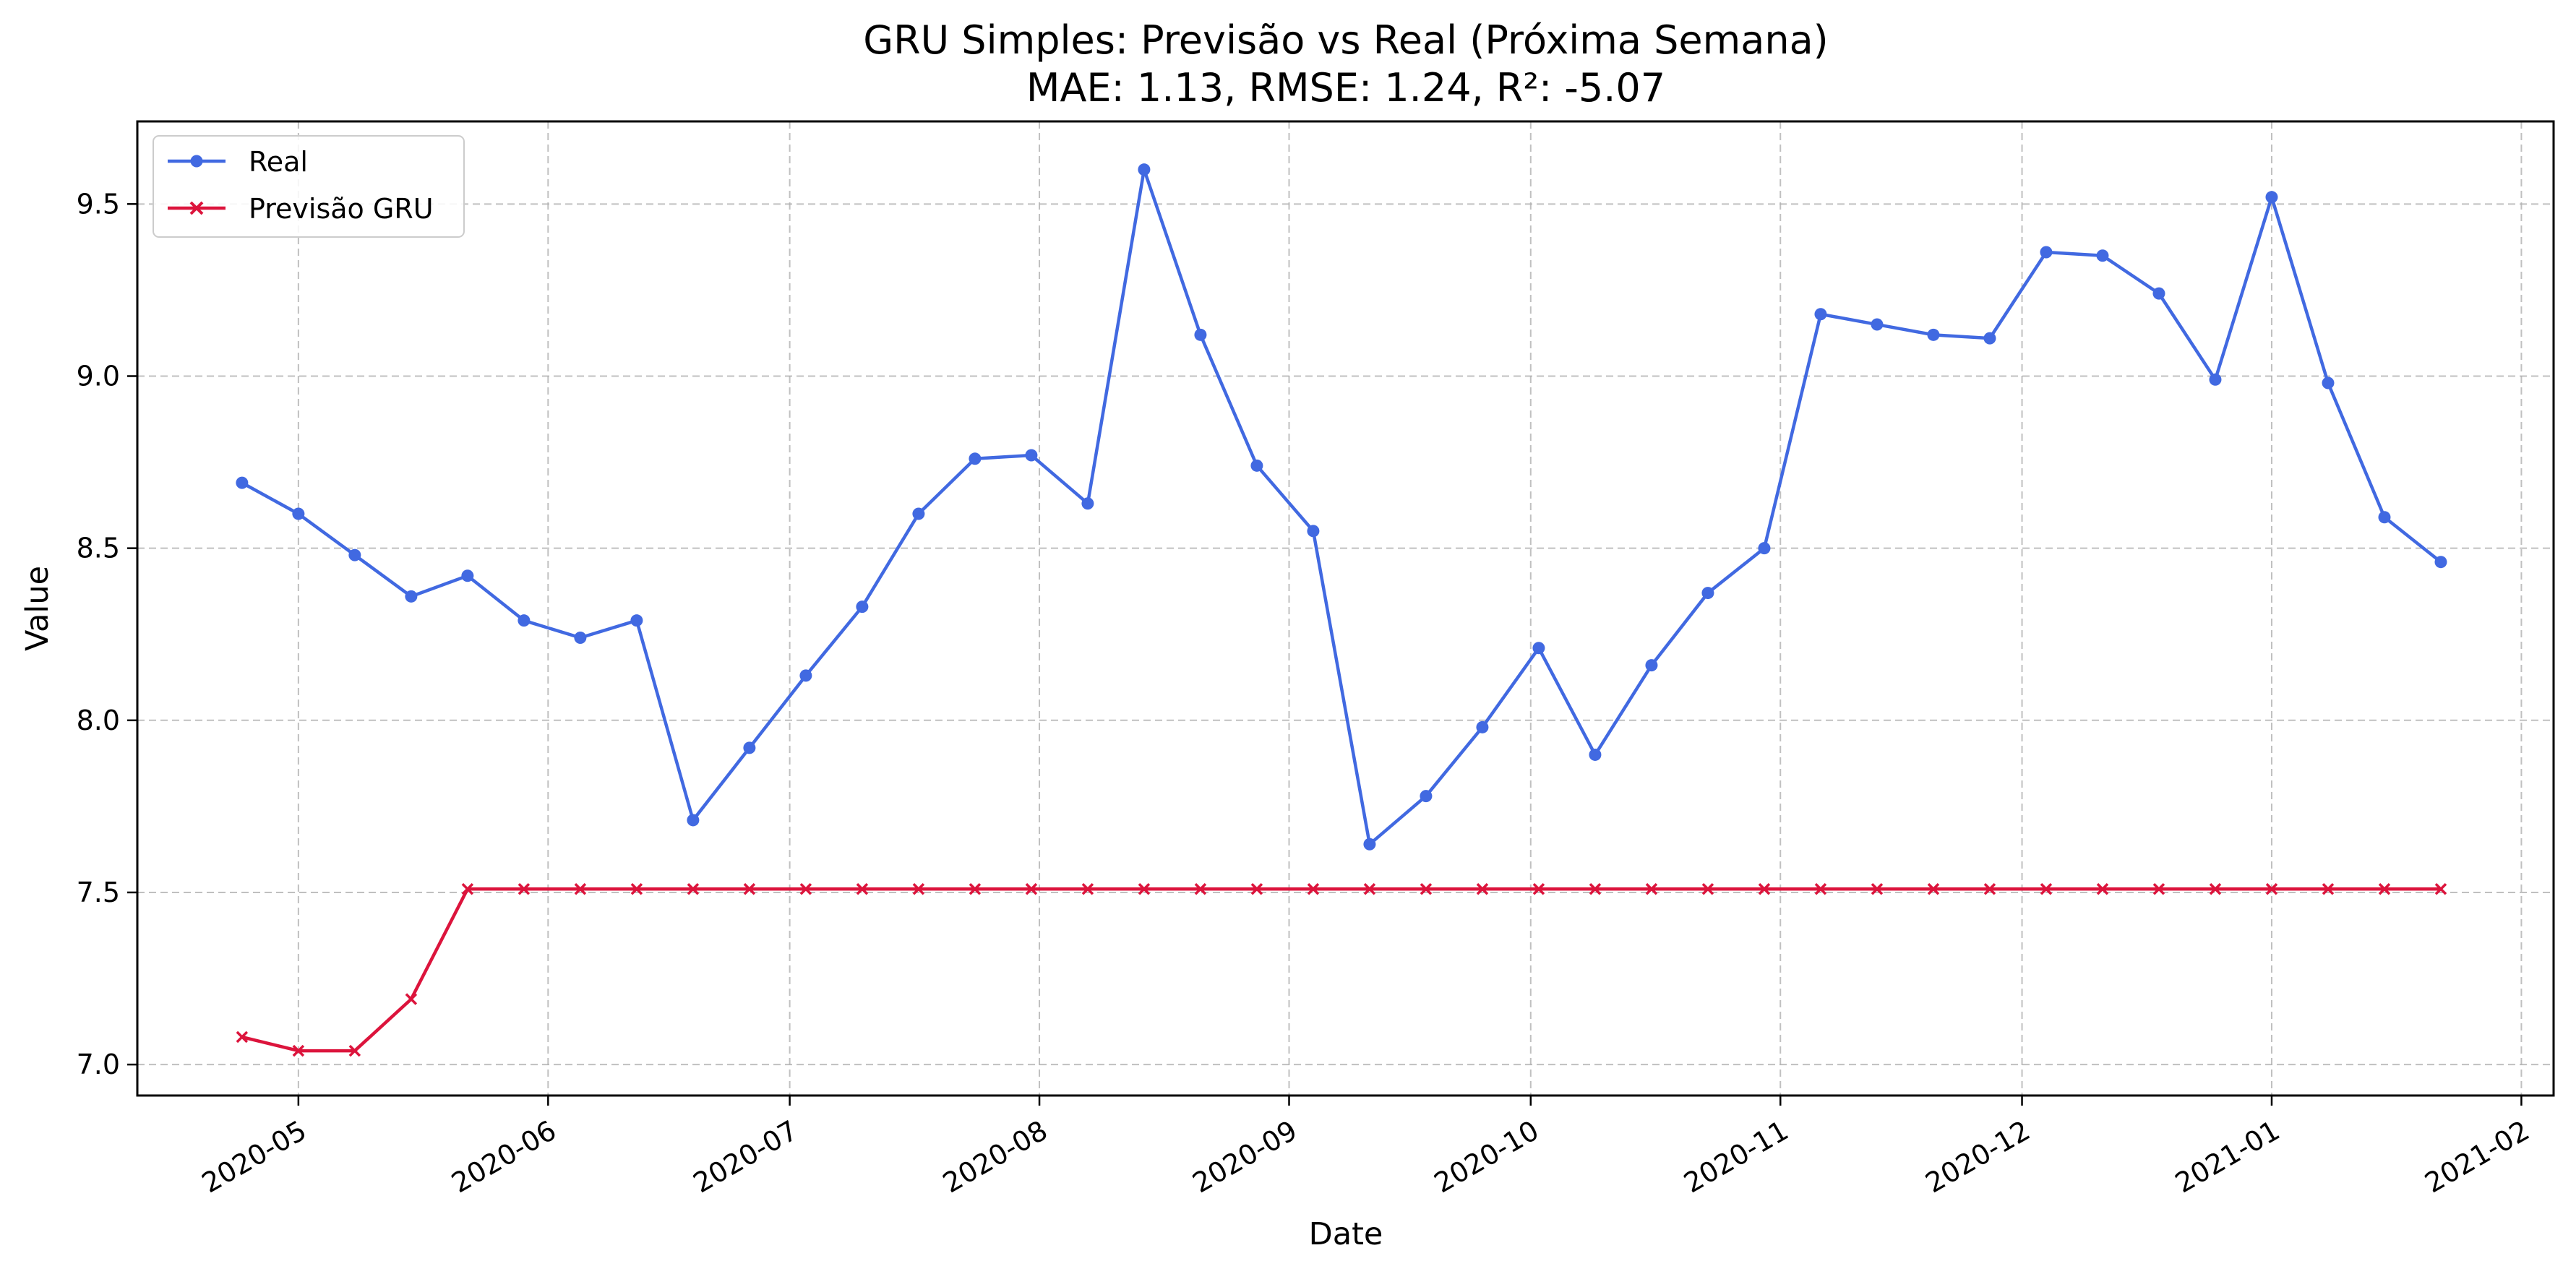  What do you see at coordinates (99, 204) in the screenshot?
I see `y-tick-label: 9.5` at bounding box center [99, 204].